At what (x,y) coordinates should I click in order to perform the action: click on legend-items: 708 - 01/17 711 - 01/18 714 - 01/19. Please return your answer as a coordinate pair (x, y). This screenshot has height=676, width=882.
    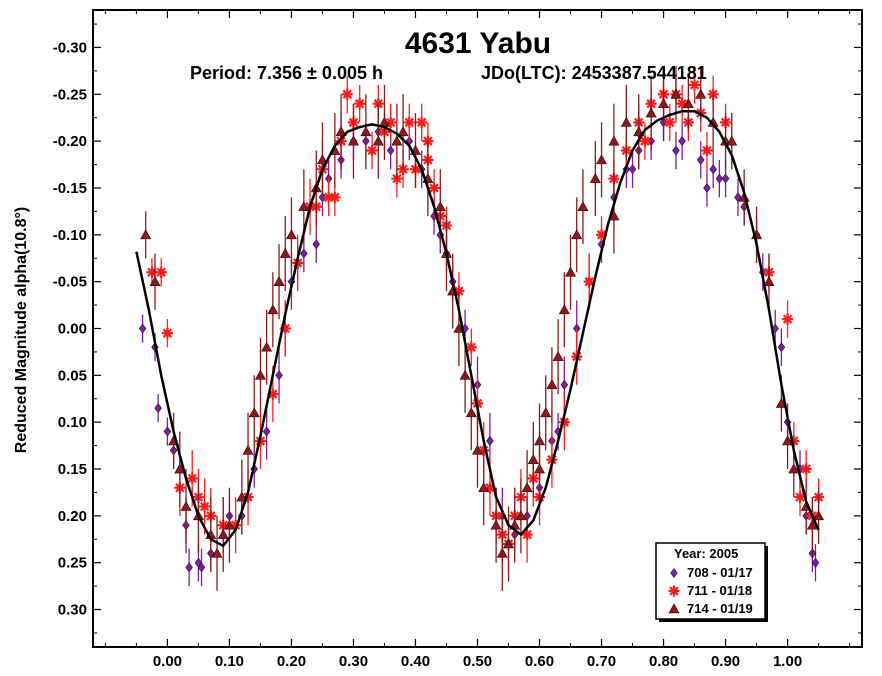
    Looking at the image, I should click on (710, 590).